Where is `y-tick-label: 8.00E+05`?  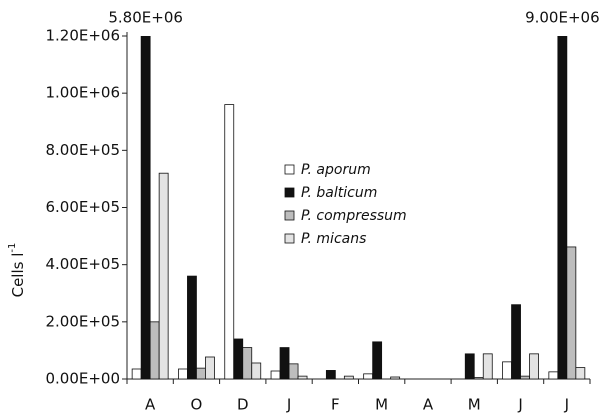 y-tick-label: 8.00E+05 is located at coordinates (82, 150).